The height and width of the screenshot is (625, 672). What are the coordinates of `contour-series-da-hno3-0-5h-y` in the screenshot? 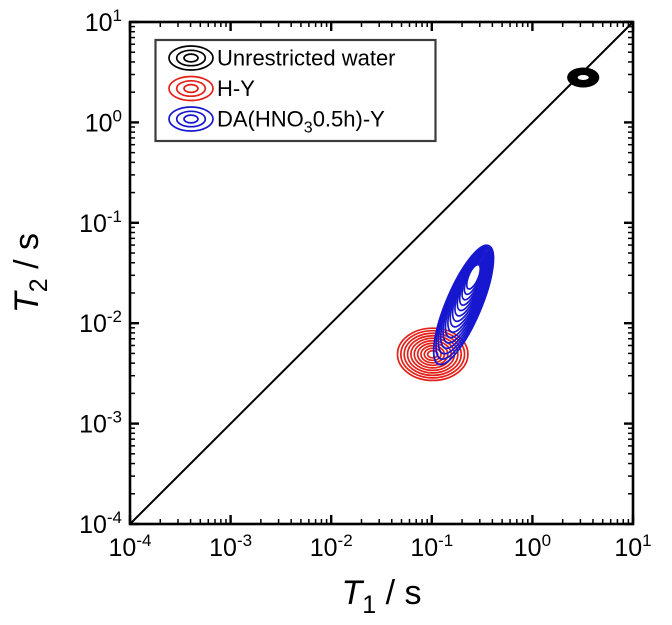 It's located at (463, 305).